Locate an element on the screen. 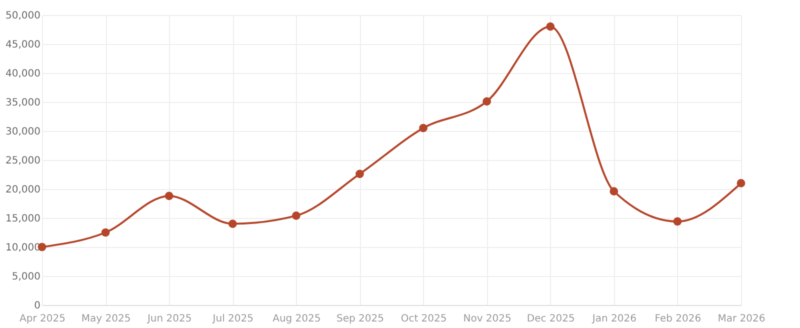 The height and width of the screenshot is (328, 800). x-tick-label: Dec 2025 is located at coordinates (550, 319).